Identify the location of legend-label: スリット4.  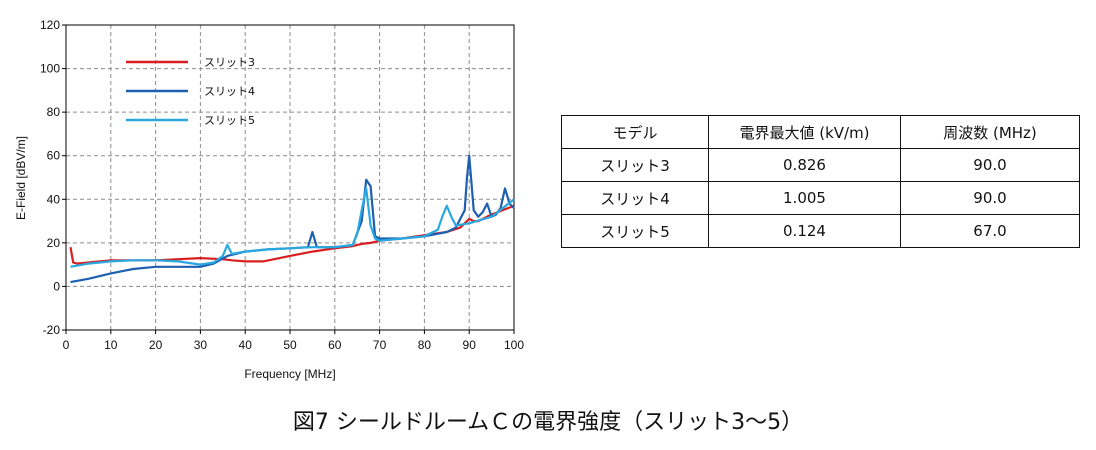
(229, 91).